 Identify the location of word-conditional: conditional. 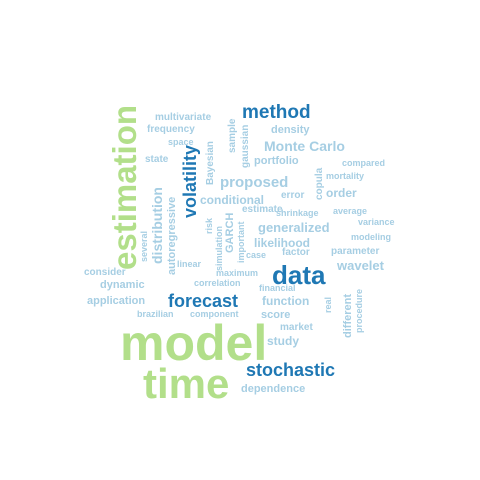
(232, 200).